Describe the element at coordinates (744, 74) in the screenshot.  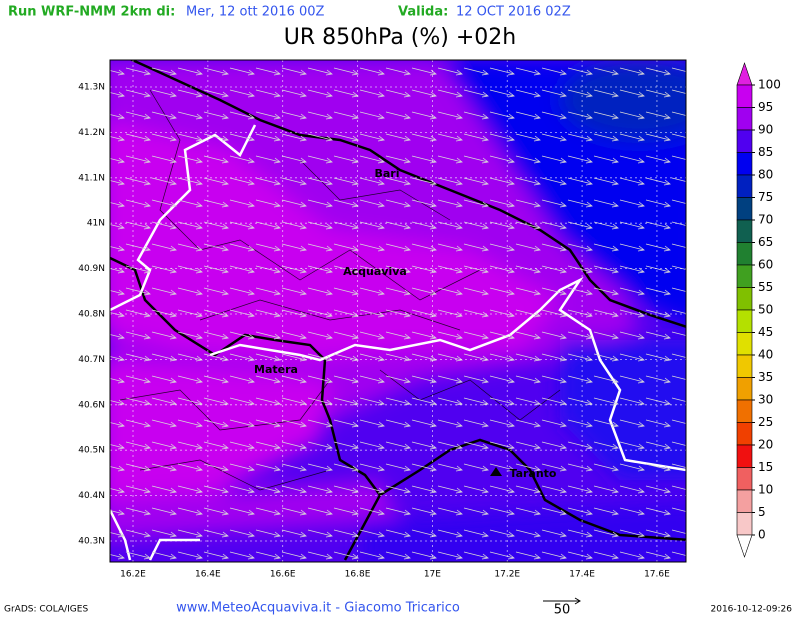
I see `colorbar-over` at that location.